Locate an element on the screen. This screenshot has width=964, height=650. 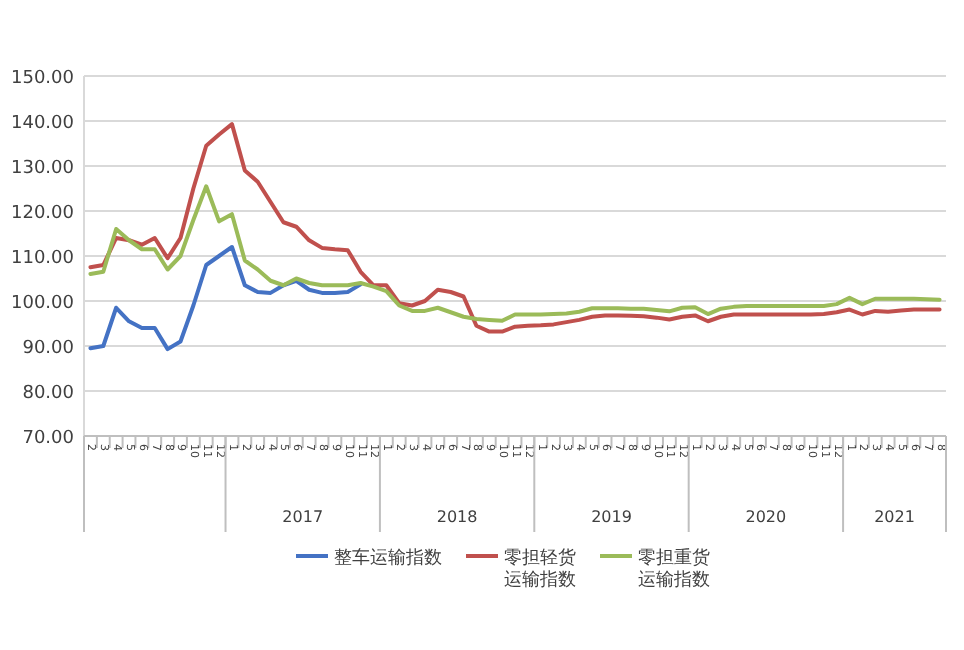
text: 2018 is located at coordinates (457, 517).